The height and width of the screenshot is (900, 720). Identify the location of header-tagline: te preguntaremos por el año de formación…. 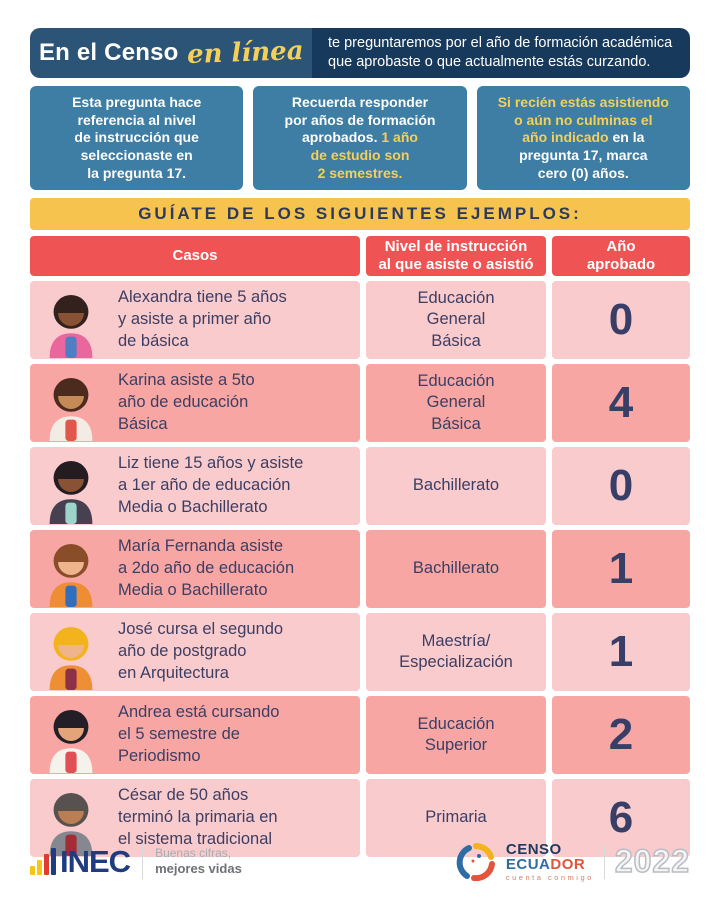
(501, 53).